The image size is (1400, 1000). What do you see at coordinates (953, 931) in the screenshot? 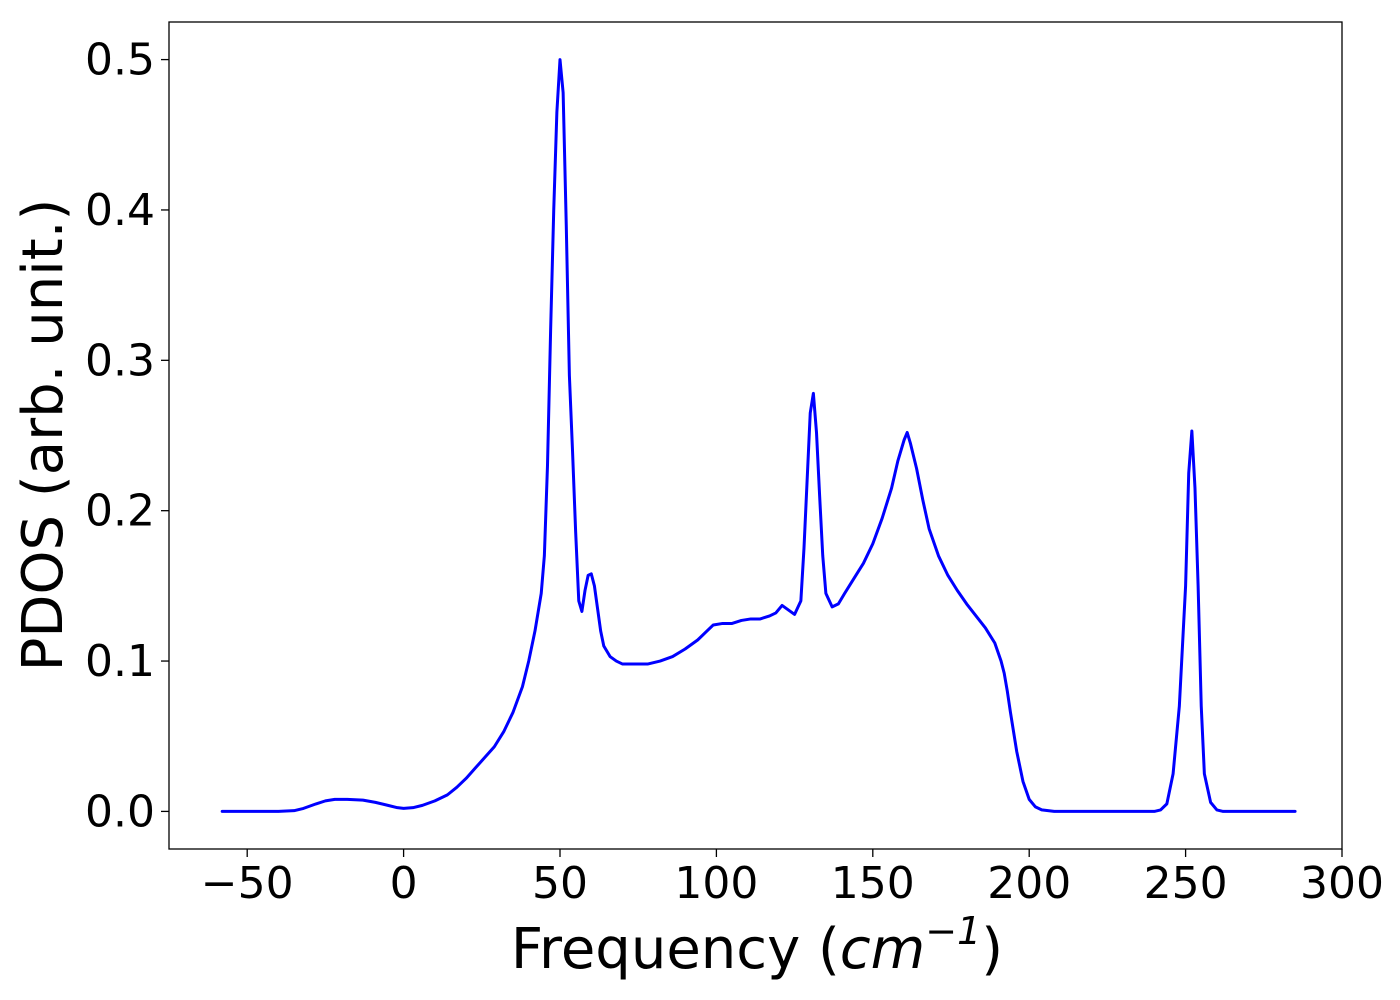
I see `x-axis-label-exponent: −1` at bounding box center [953, 931].